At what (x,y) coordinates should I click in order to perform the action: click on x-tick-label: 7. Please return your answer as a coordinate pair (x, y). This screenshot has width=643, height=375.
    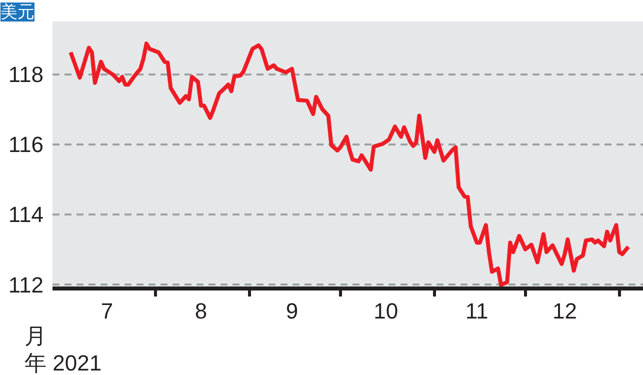
    Looking at the image, I should click on (107, 311).